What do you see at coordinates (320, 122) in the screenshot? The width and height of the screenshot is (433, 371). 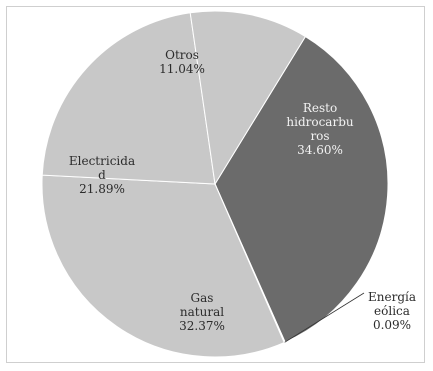 I see `slice-name-line-0-1: hidrocarbu` at bounding box center [320, 122].